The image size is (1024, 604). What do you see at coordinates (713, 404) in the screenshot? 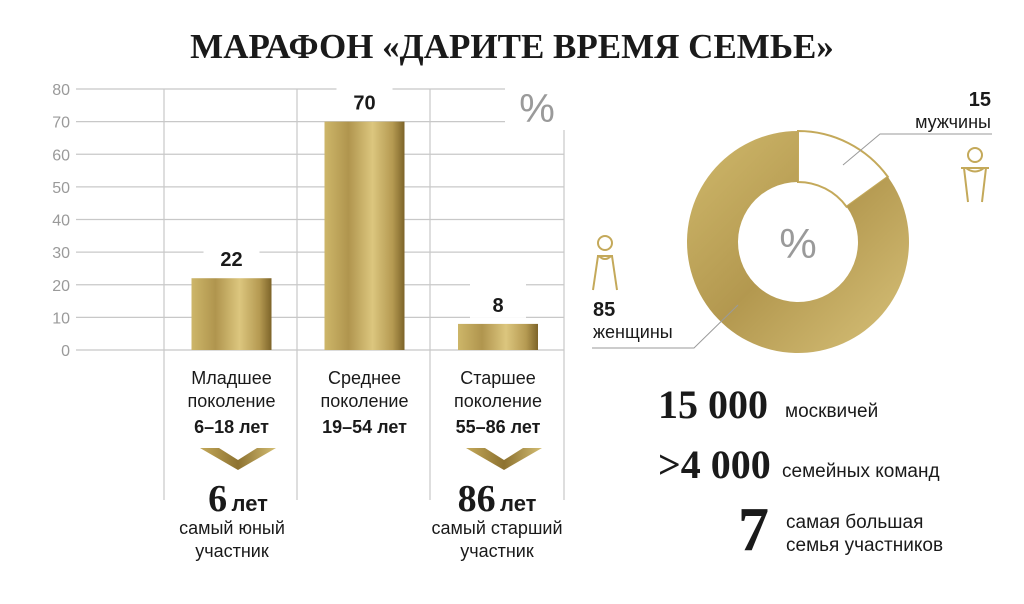
I see `stat-muscovites-number: 15 000` at bounding box center [713, 404].